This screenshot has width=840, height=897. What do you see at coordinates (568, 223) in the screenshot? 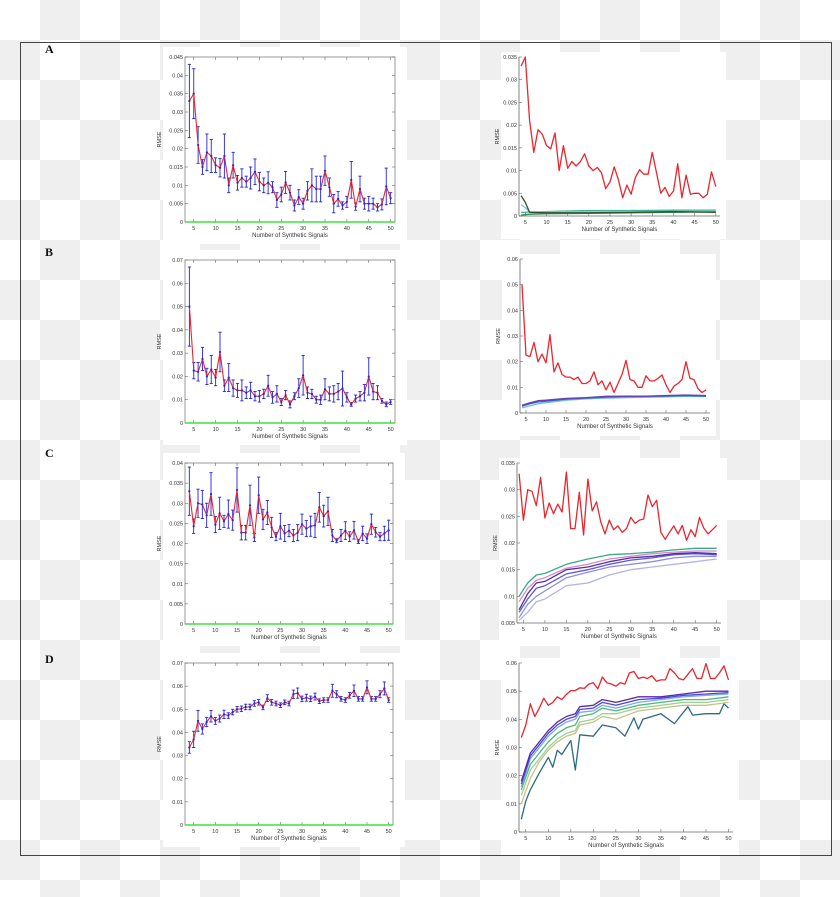
I see `x-tick-label: 15` at bounding box center [568, 223].